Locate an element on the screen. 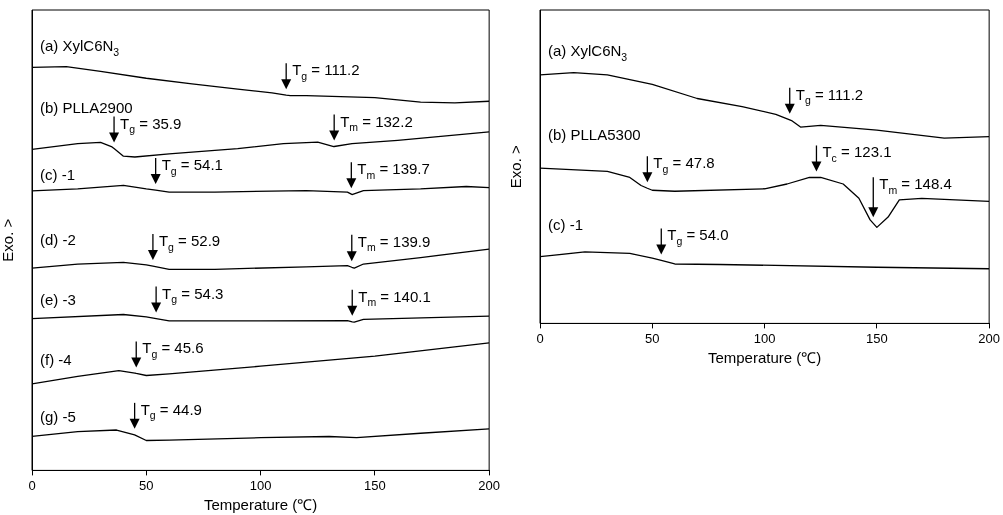  series-label: (d) -2 is located at coordinates (58, 240).